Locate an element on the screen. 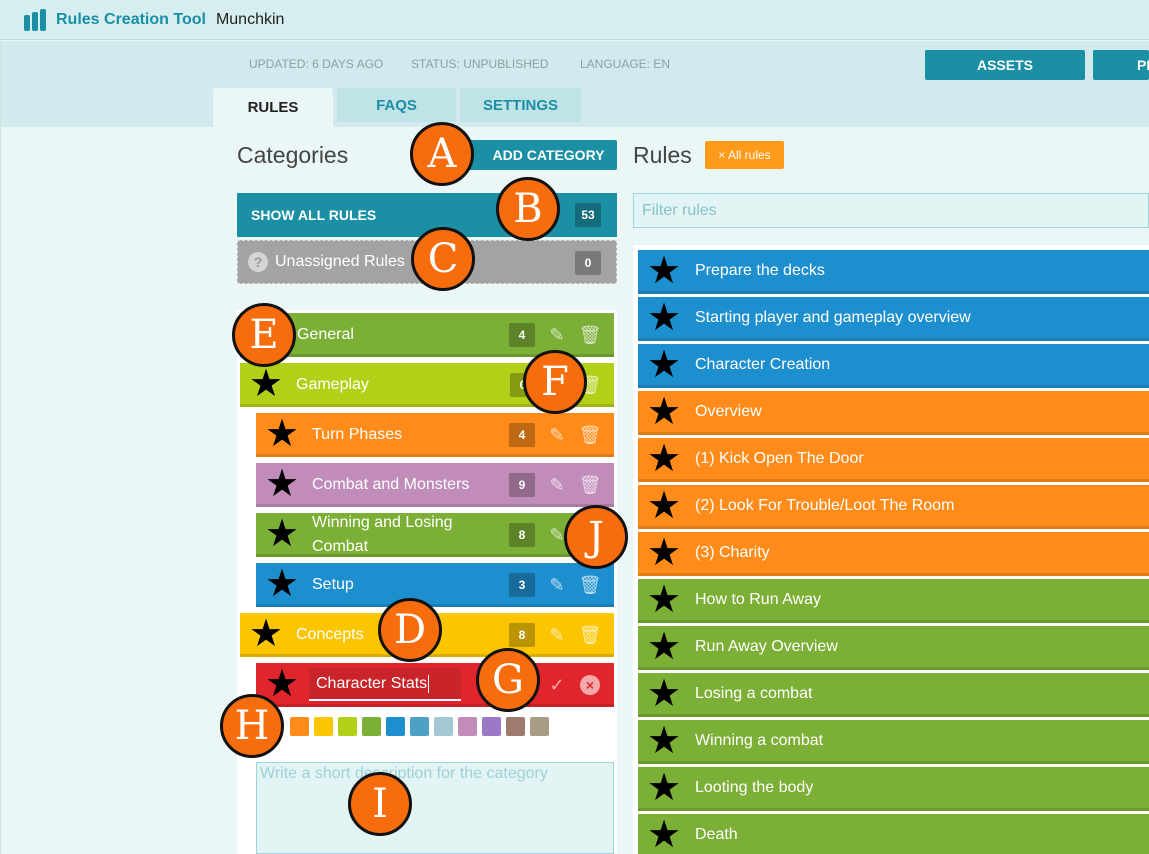 Image resolution: width=1149 pixels, height=854 pixels. marker-d: D is located at coordinates (410, 630).